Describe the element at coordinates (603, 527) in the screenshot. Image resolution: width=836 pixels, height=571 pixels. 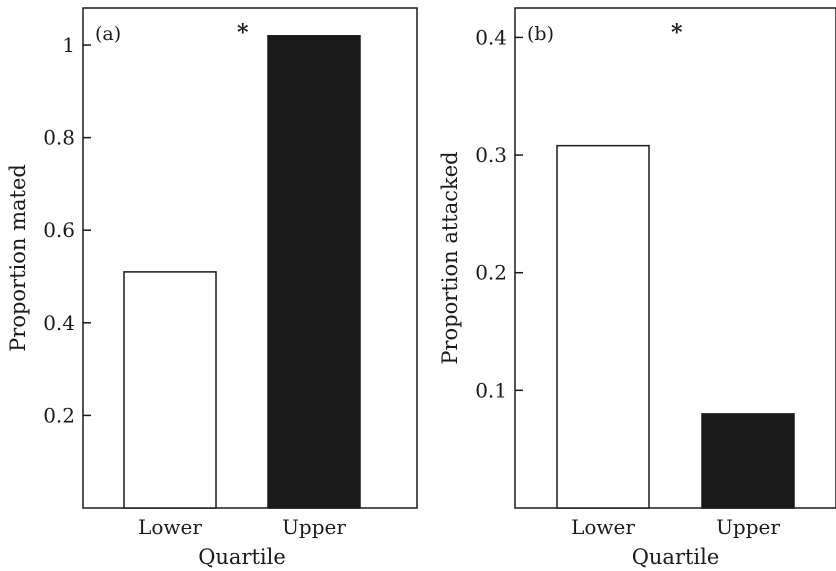
I see `x-tick-label-b: Lower` at that location.